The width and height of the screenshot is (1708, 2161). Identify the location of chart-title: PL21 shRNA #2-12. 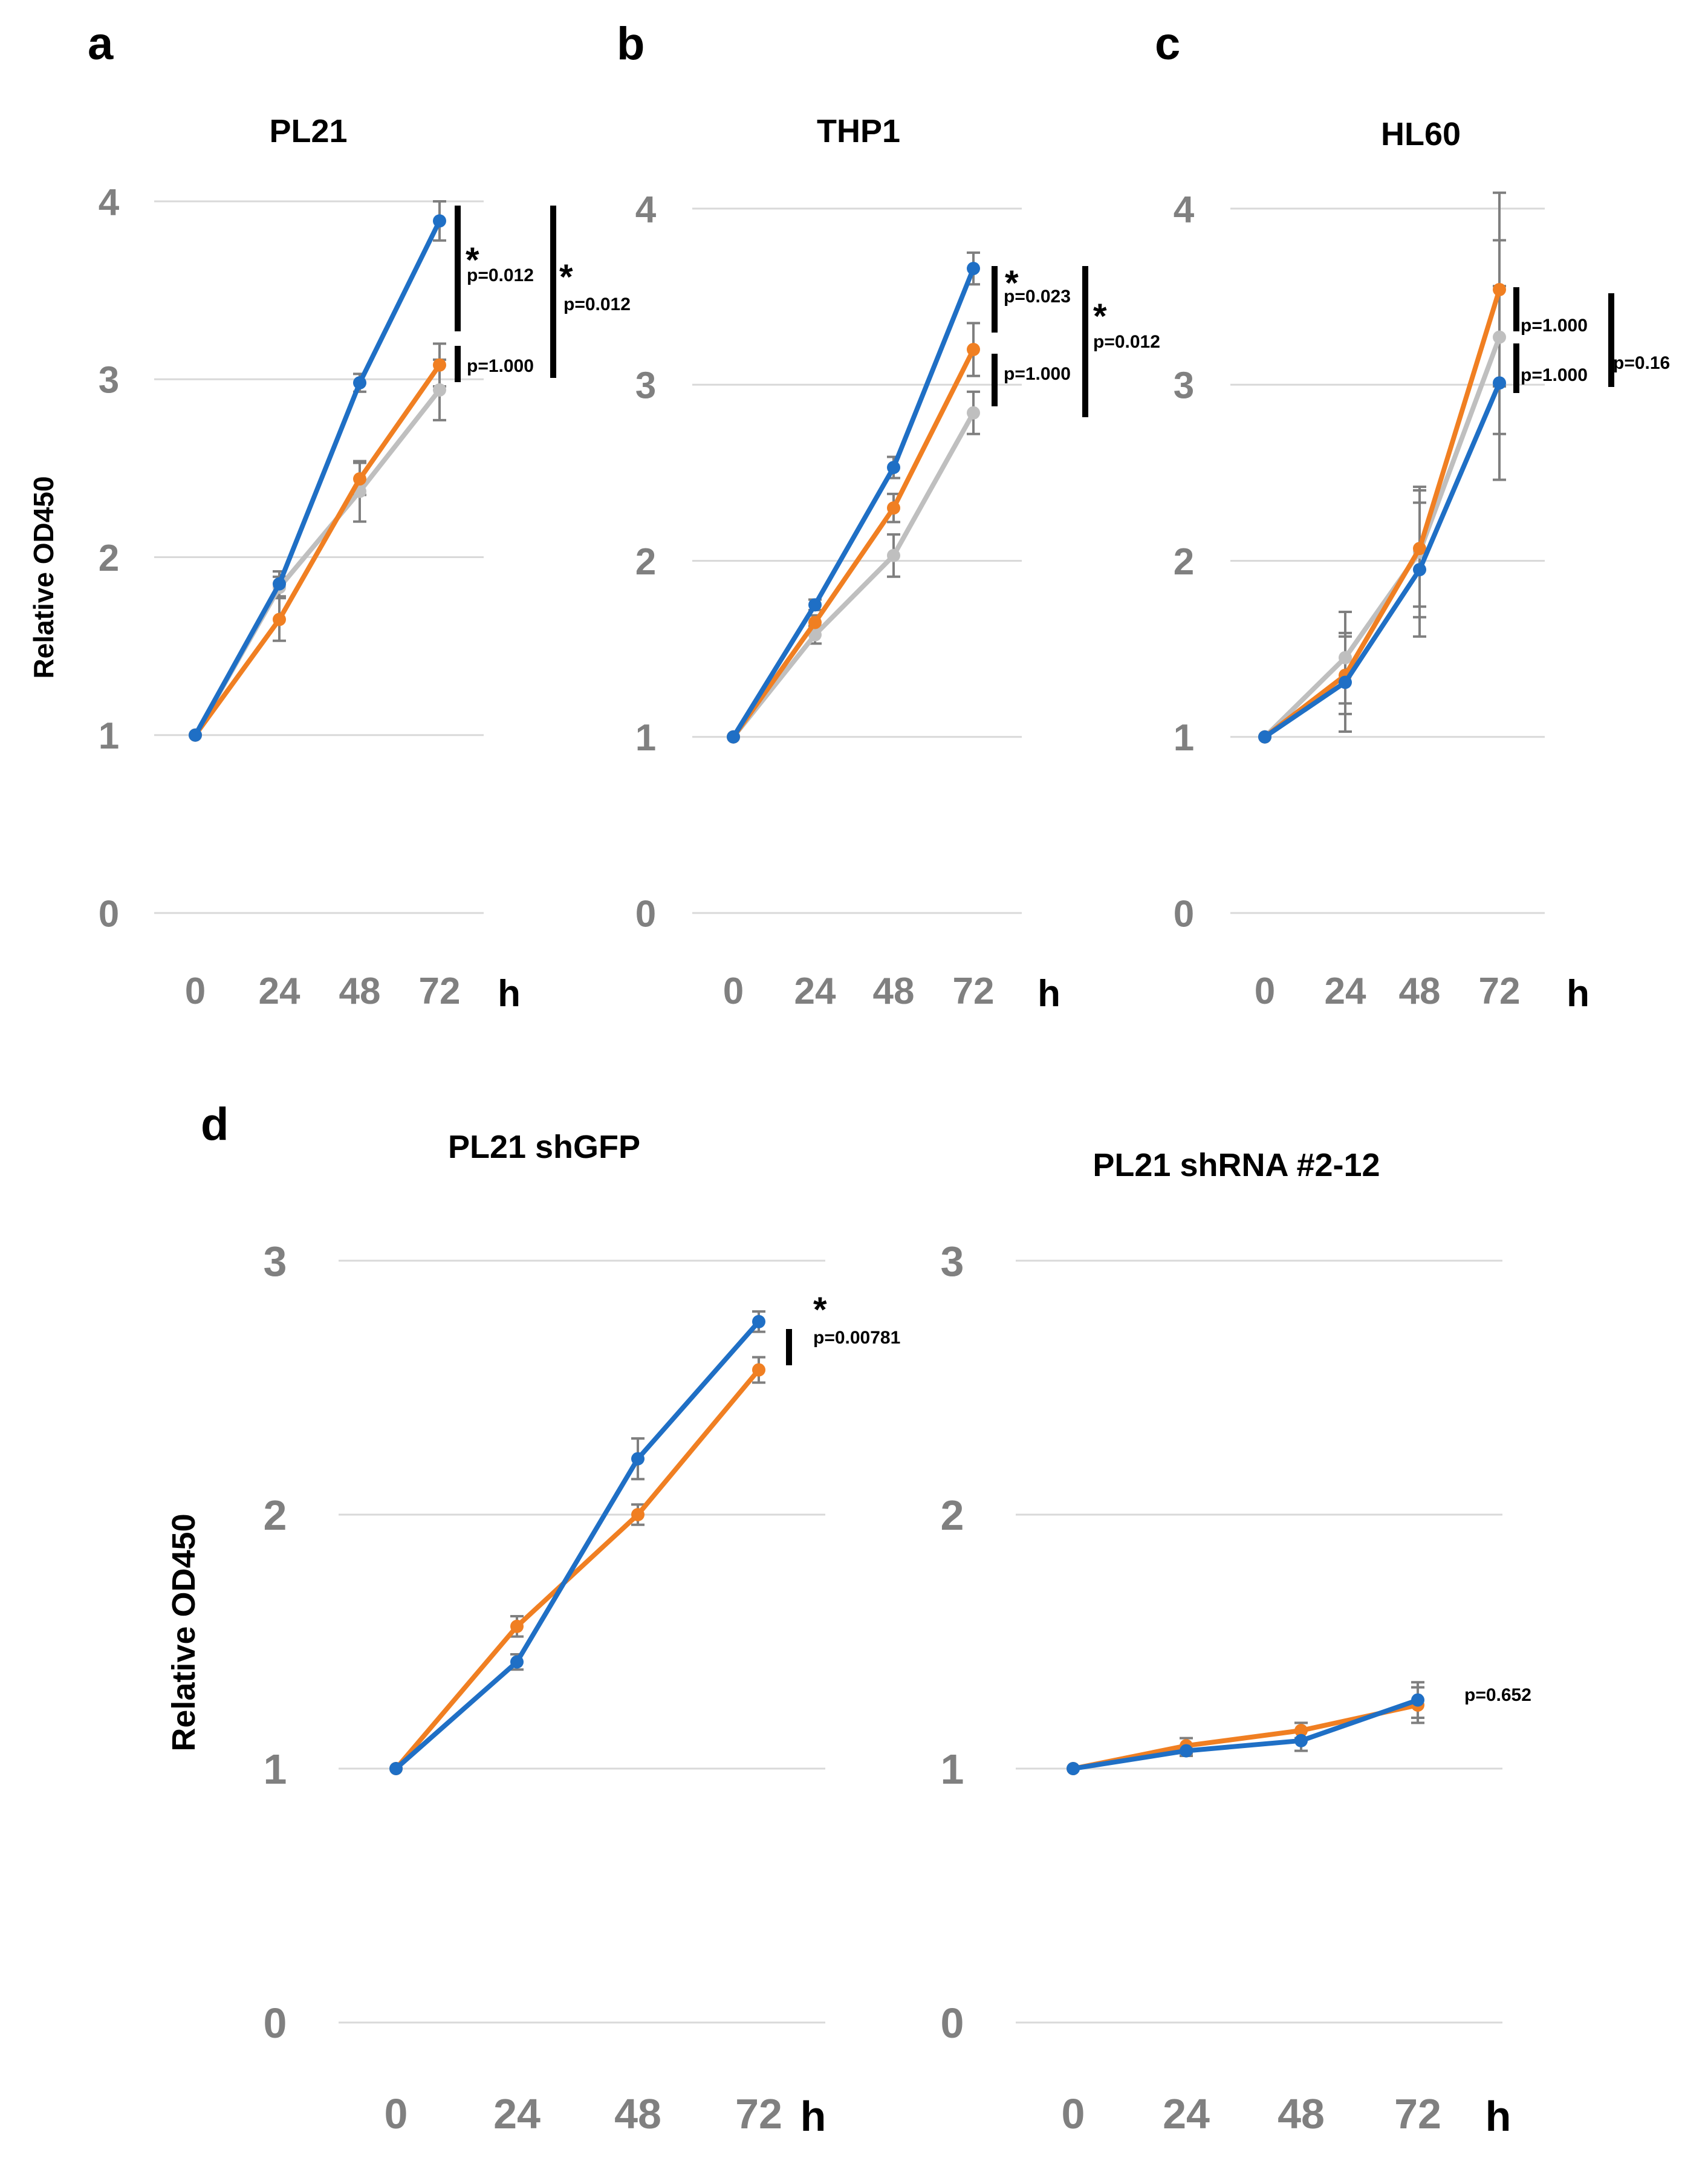
(1236, 1165).